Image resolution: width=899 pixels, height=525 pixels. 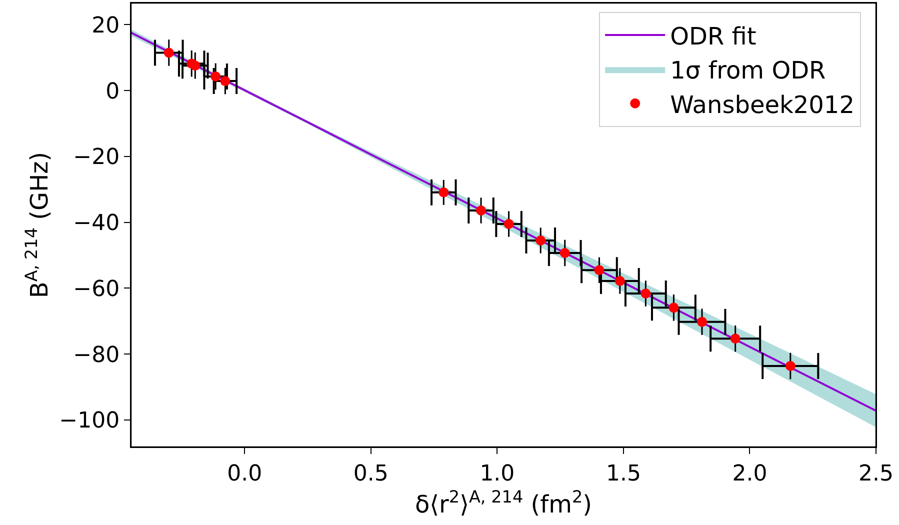 What do you see at coordinates (244, 473) in the screenshot?
I see `x-tick-label: 0.0` at bounding box center [244, 473].